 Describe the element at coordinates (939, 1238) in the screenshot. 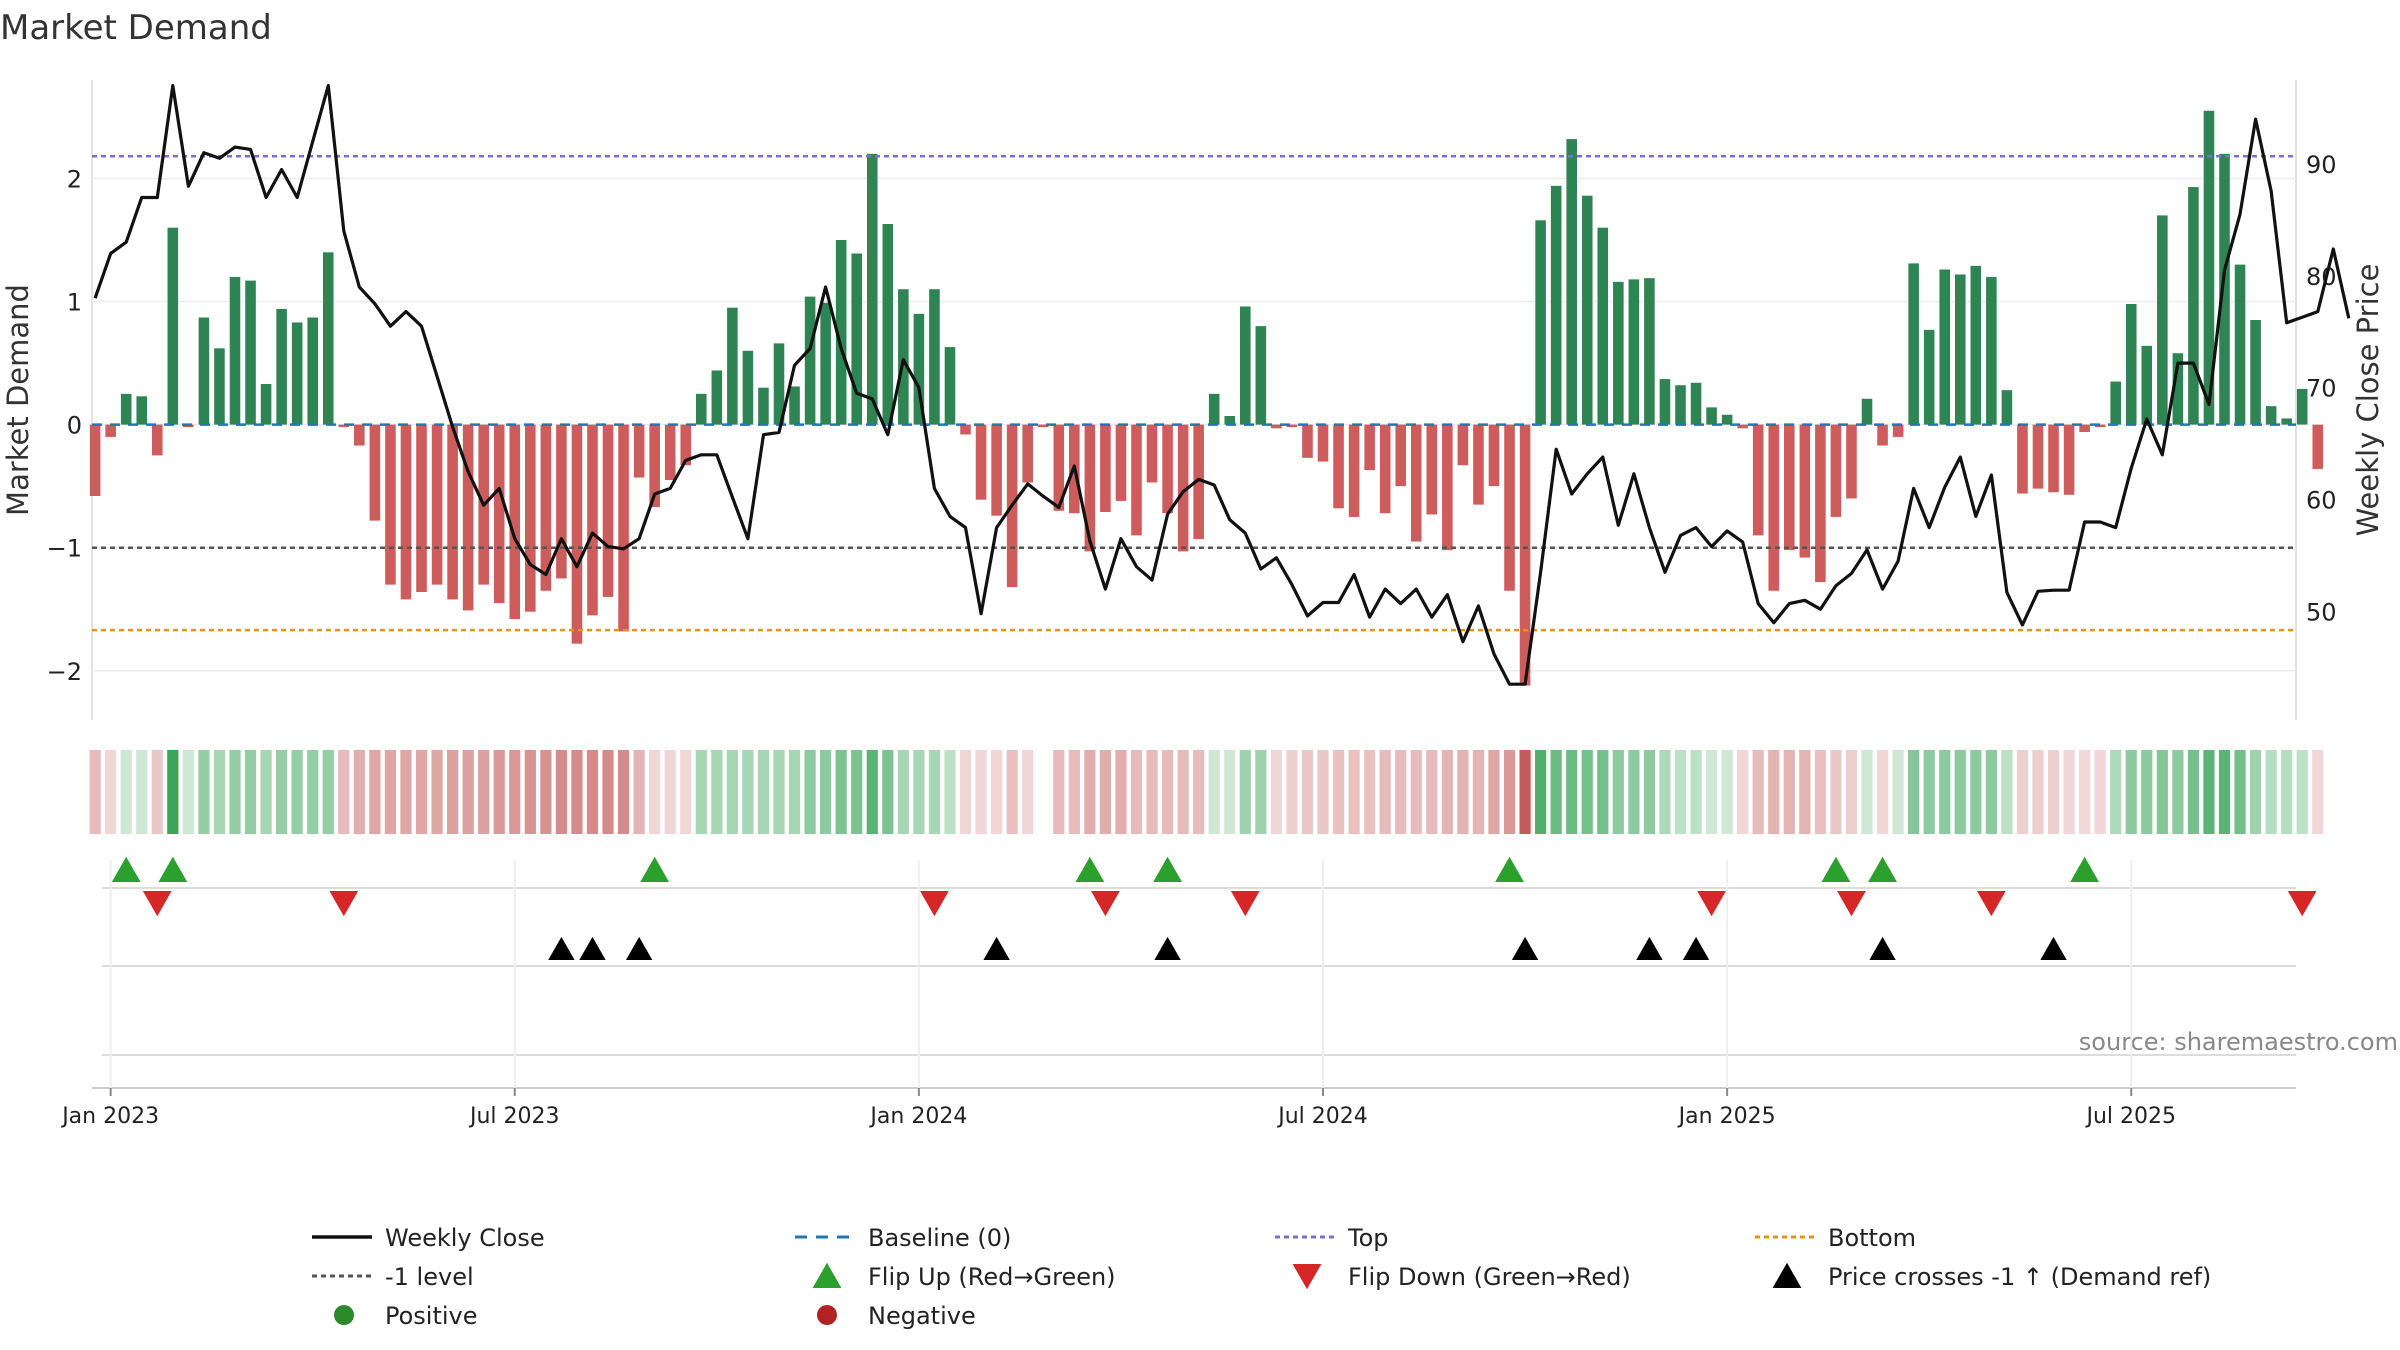

I see `legend-label: Baseline (0)` at that location.